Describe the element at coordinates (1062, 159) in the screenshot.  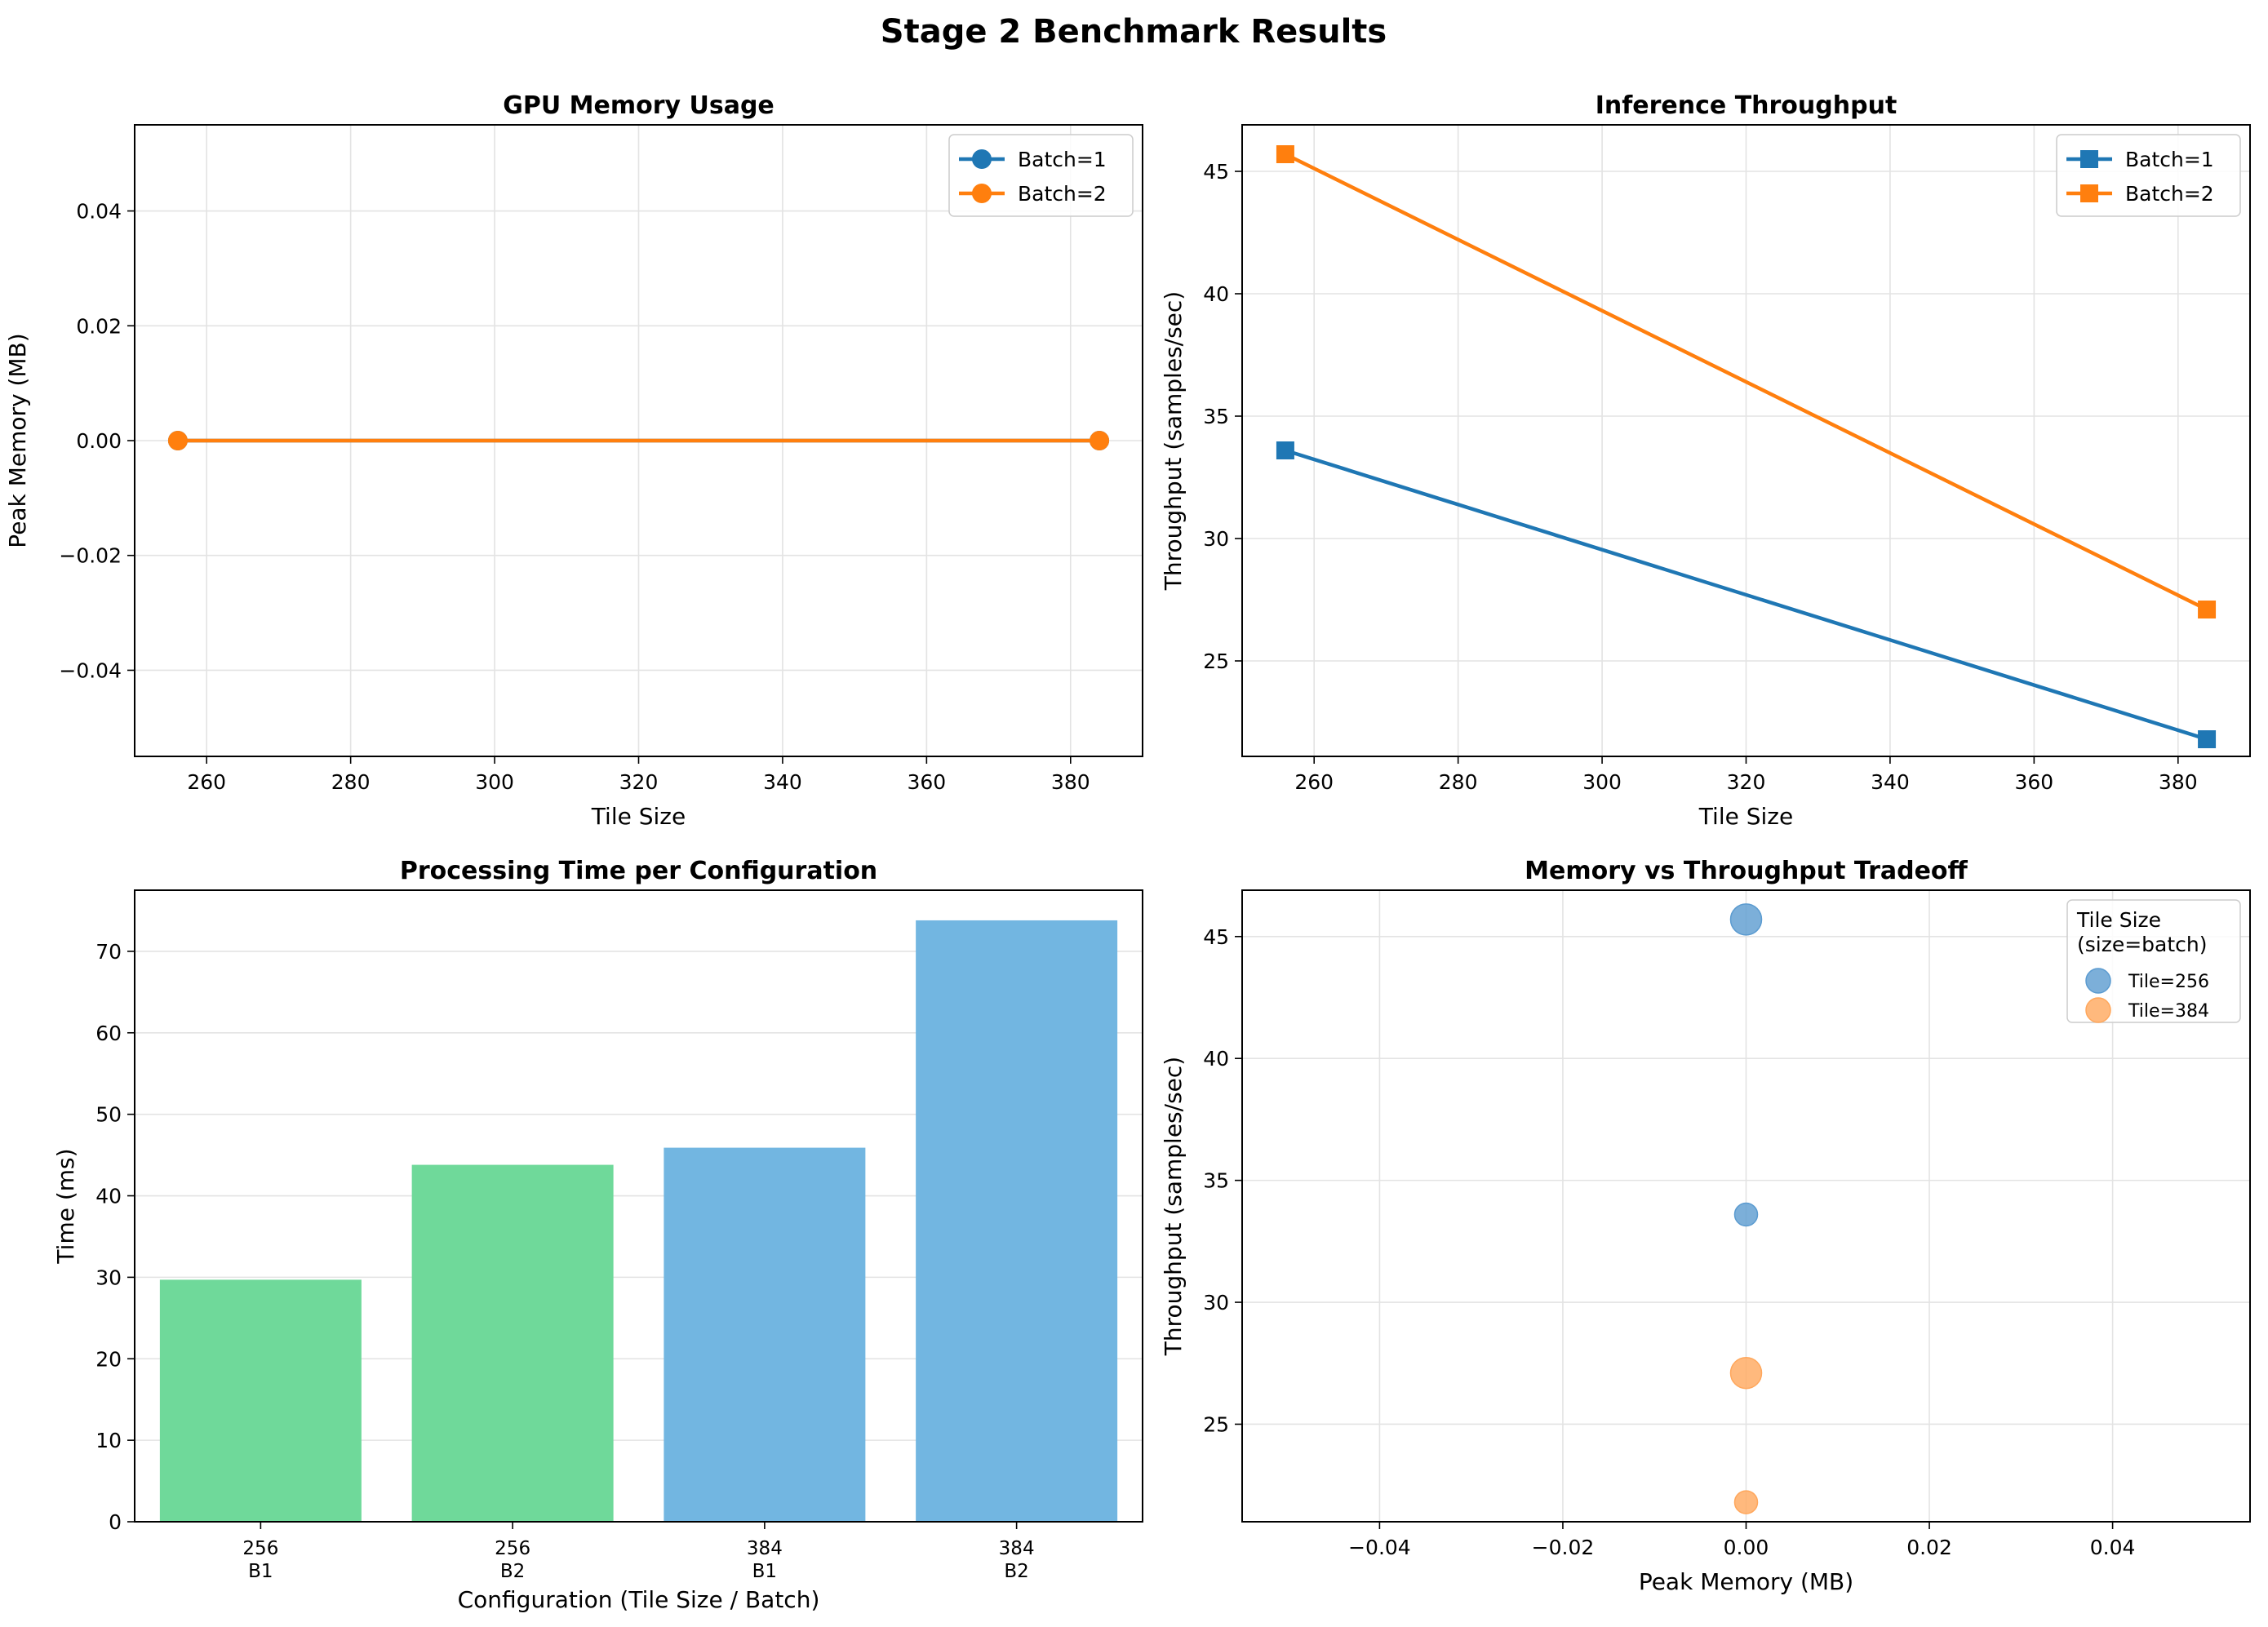
I see `memory-legend-label: Batch=1` at that location.